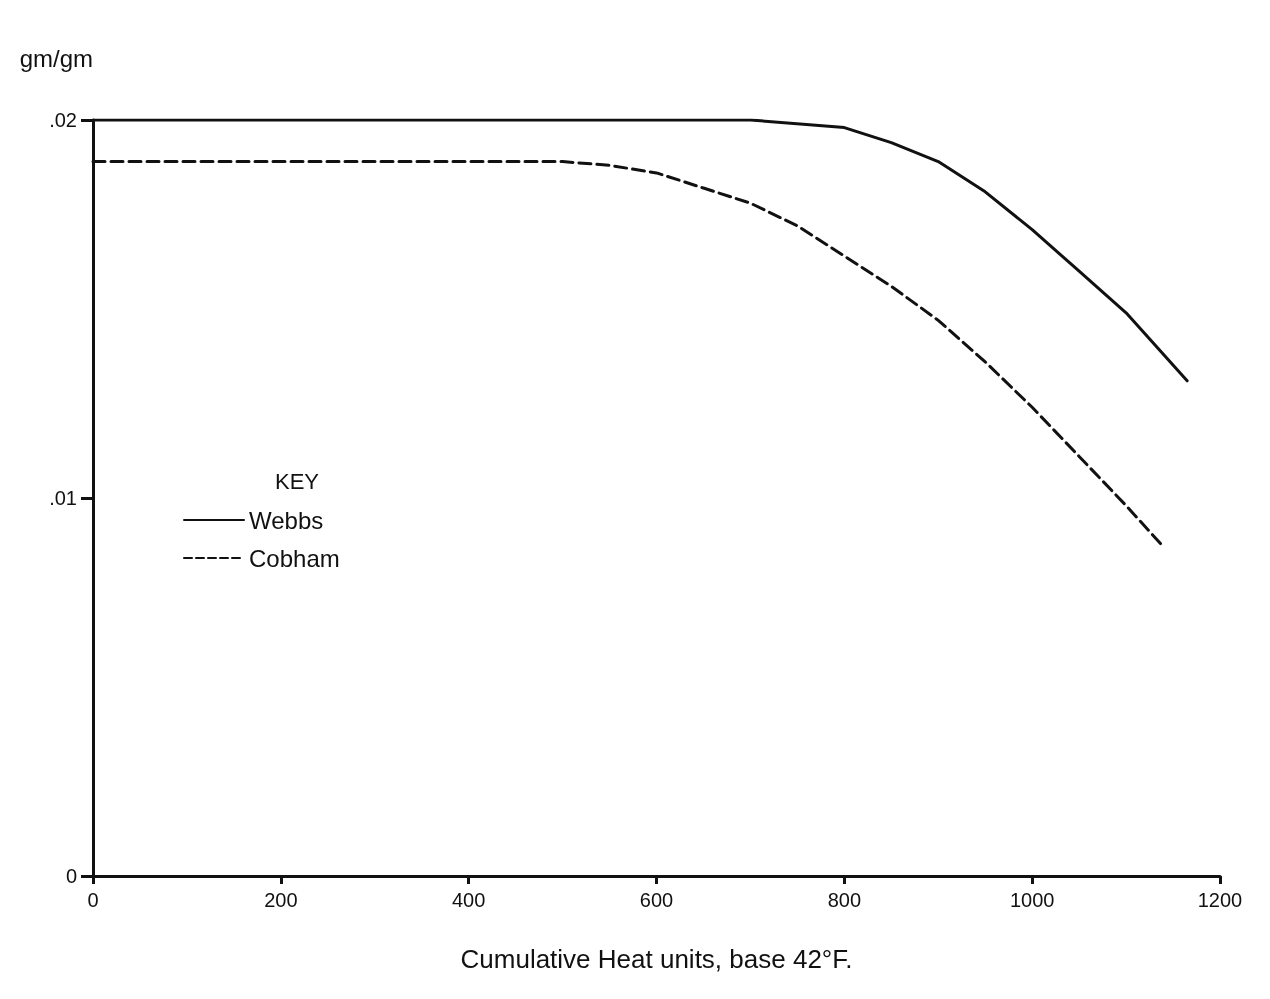 The image size is (1270, 999). I want to click on legend-label: Cobham, so click(294, 558).